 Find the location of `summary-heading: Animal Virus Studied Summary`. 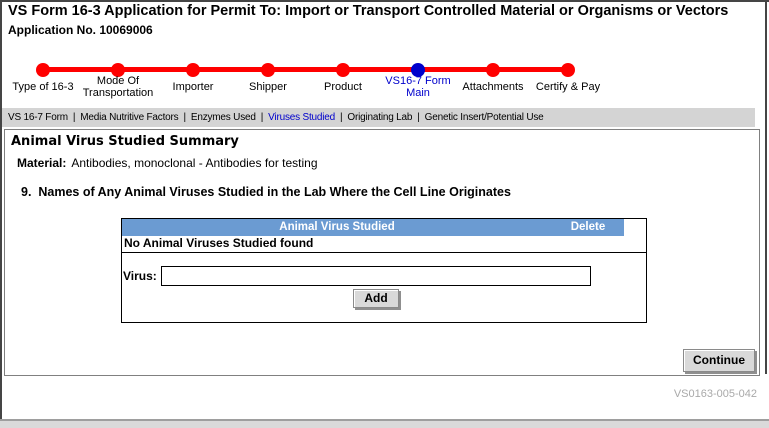

summary-heading: Animal Virus Studied Summary is located at coordinates (125, 141).